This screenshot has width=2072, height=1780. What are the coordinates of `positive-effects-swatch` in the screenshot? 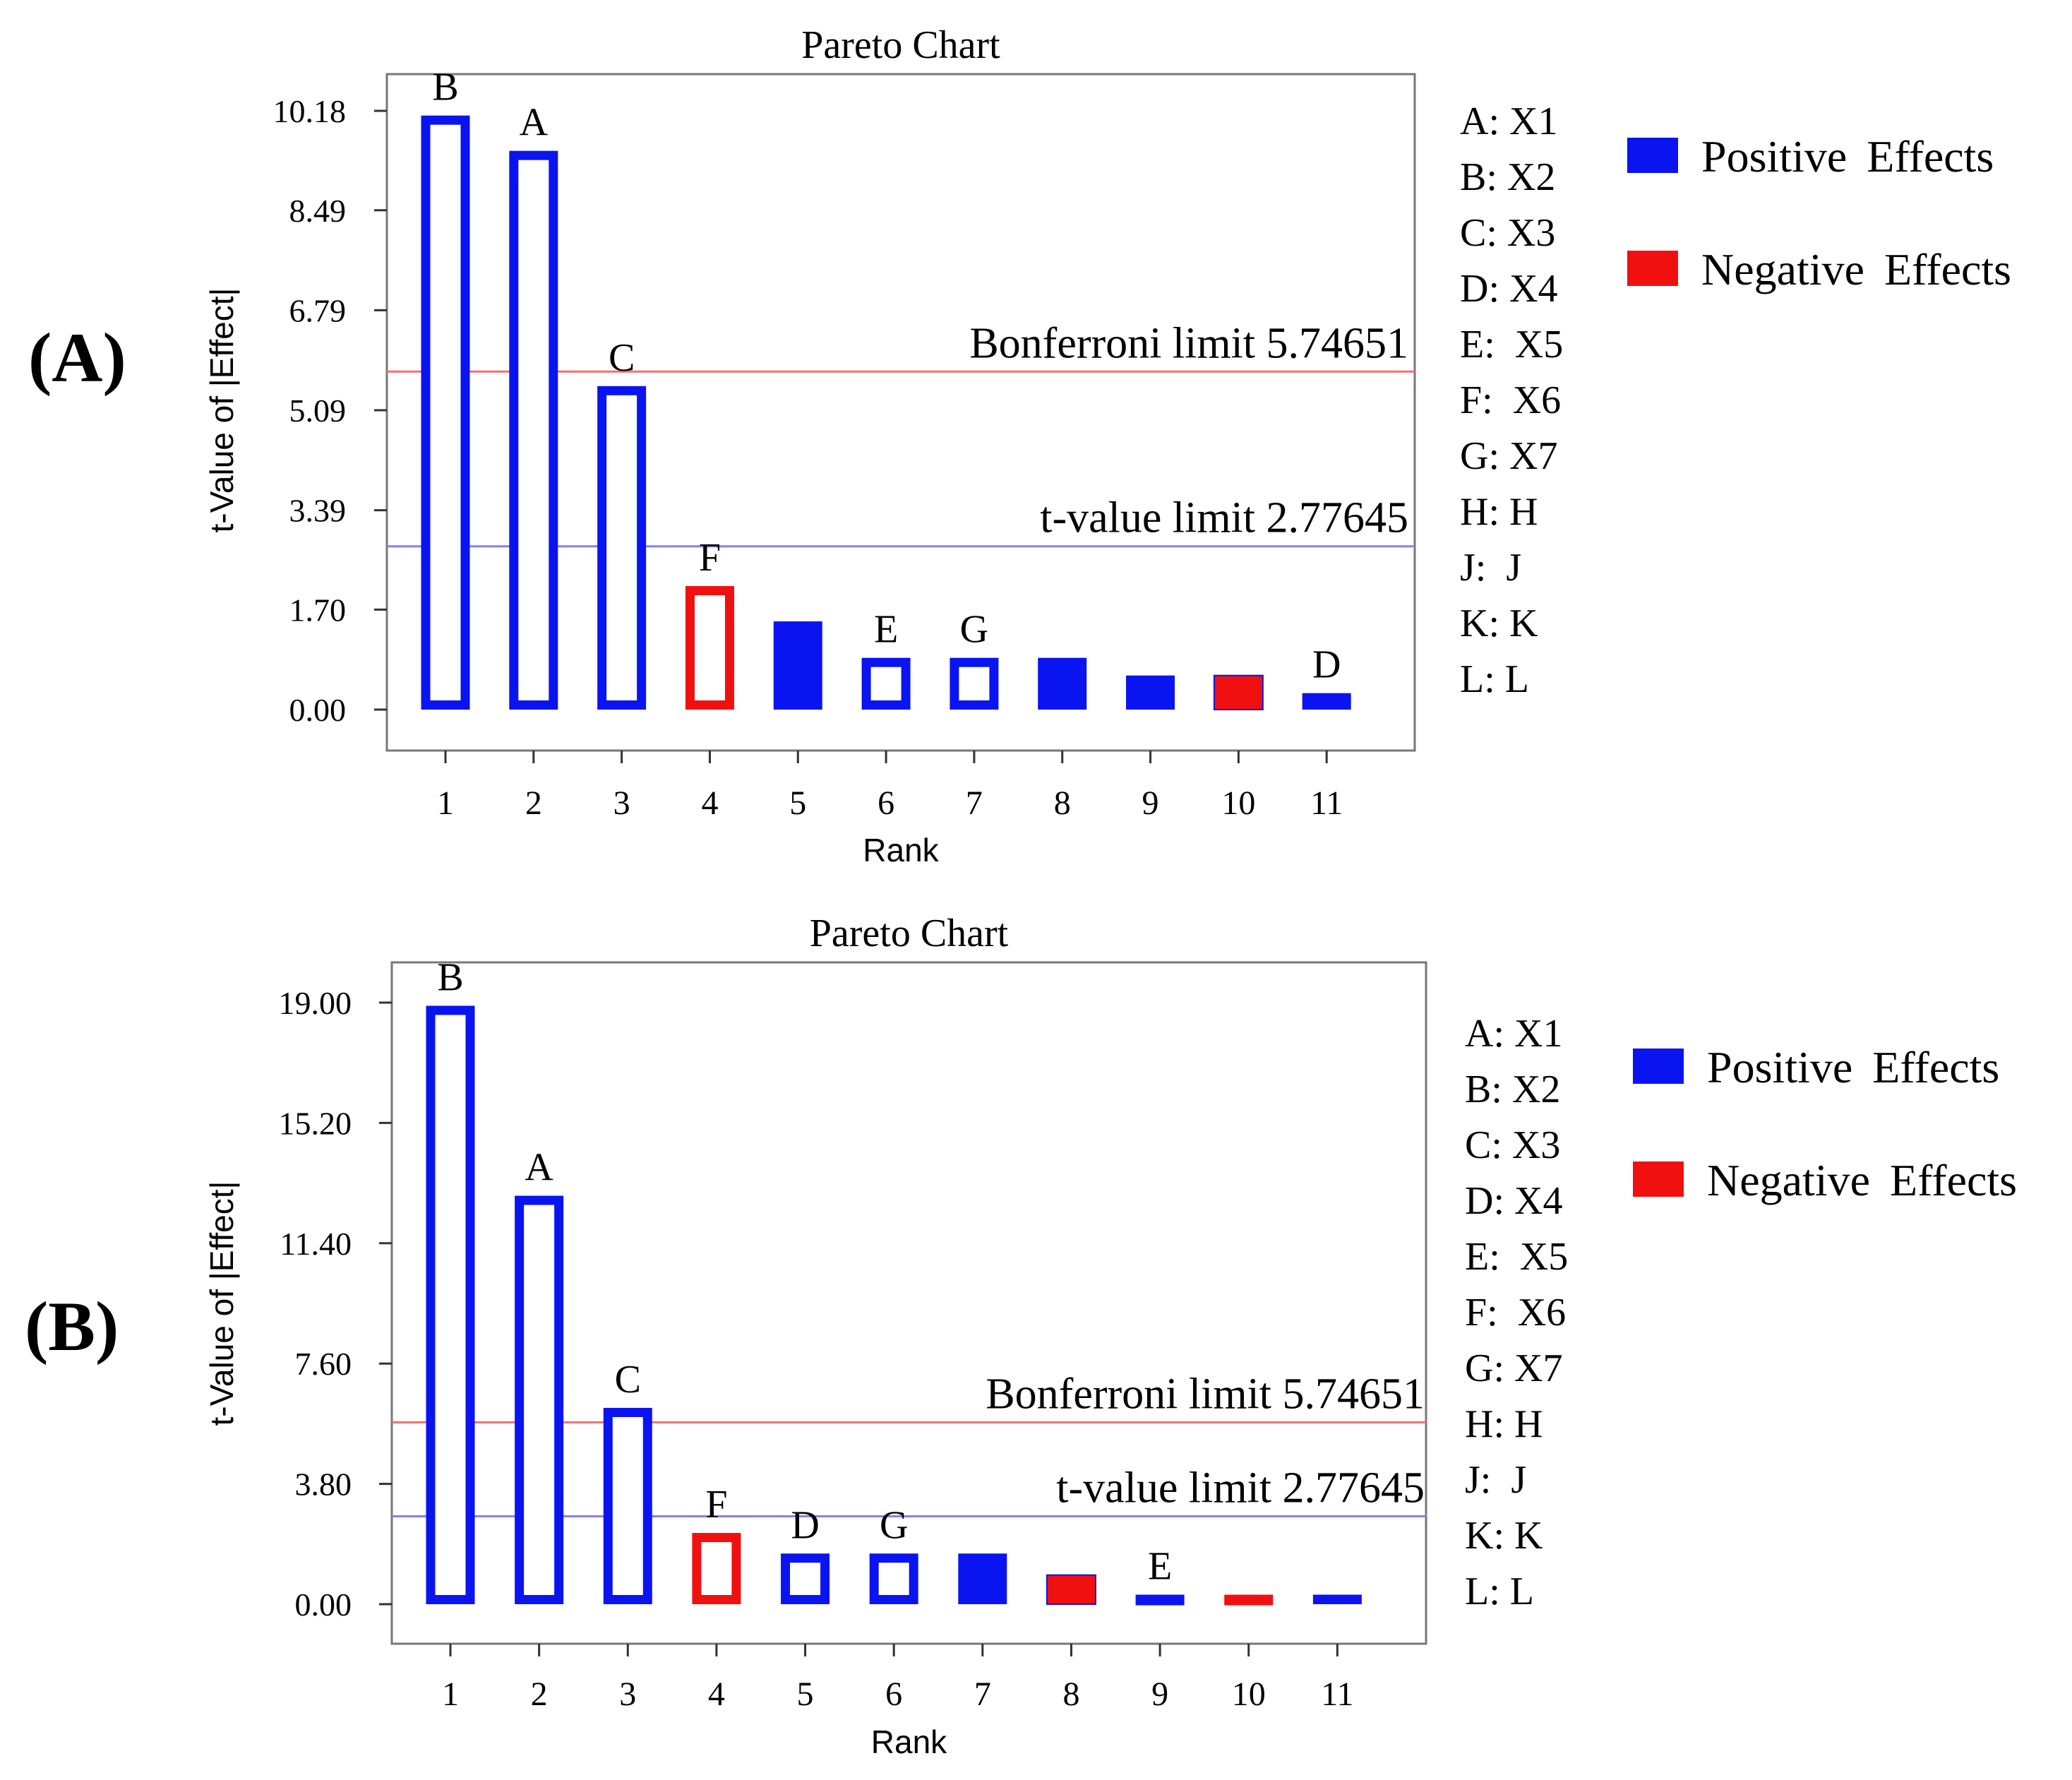 It's located at (1652, 155).